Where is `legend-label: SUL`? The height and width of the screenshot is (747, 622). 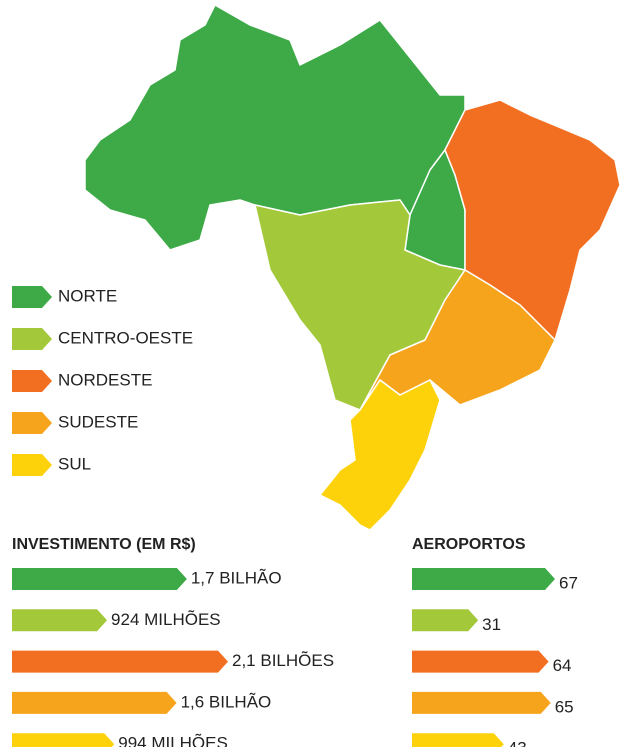 legend-label: SUL is located at coordinates (74, 463).